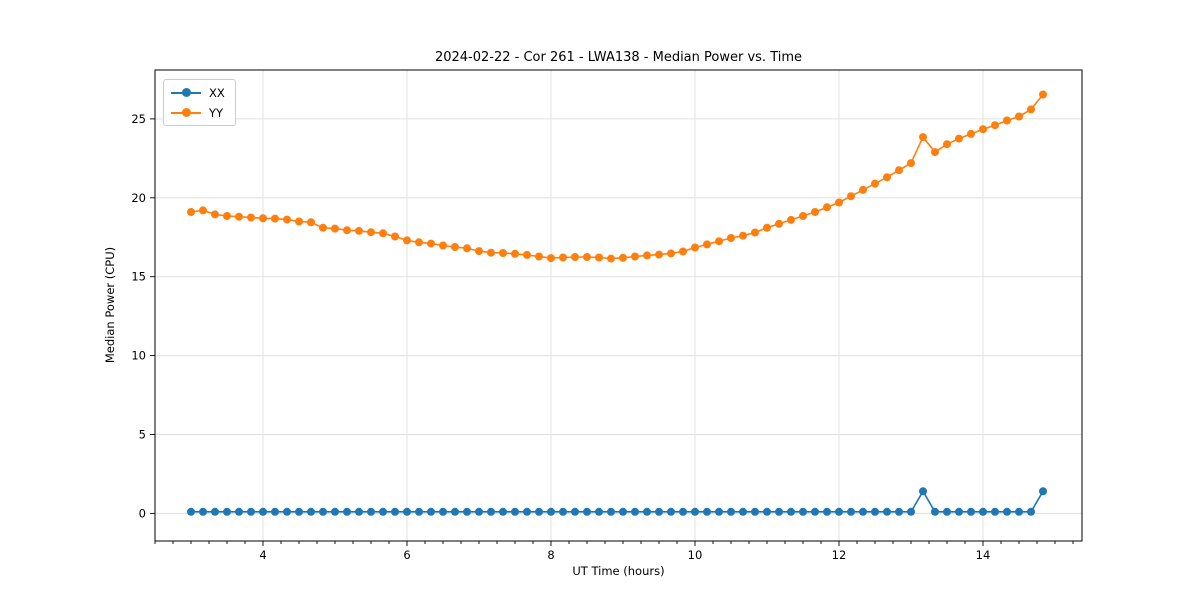 Image resolution: width=1200 pixels, height=600 pixels. Describe the element at coordinates (142, 513) in the screenshot. I see `y-tick-label: 0` at that location.